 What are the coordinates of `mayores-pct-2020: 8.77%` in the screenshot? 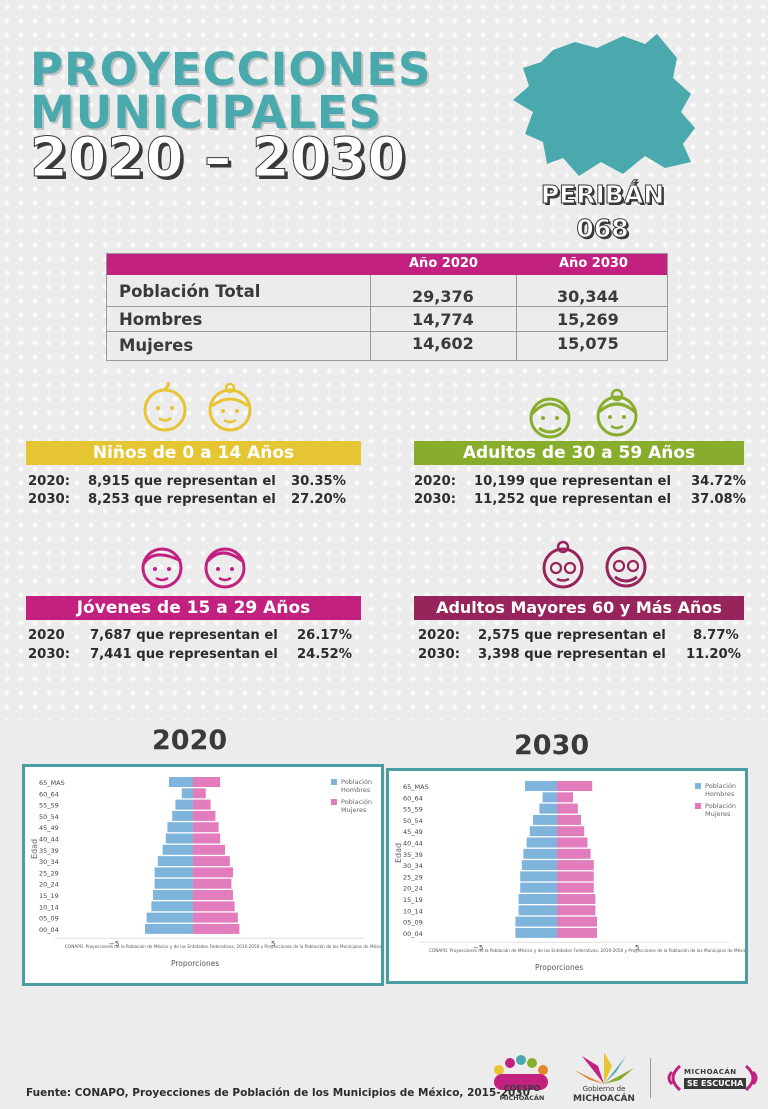 It's located at (716, 635).